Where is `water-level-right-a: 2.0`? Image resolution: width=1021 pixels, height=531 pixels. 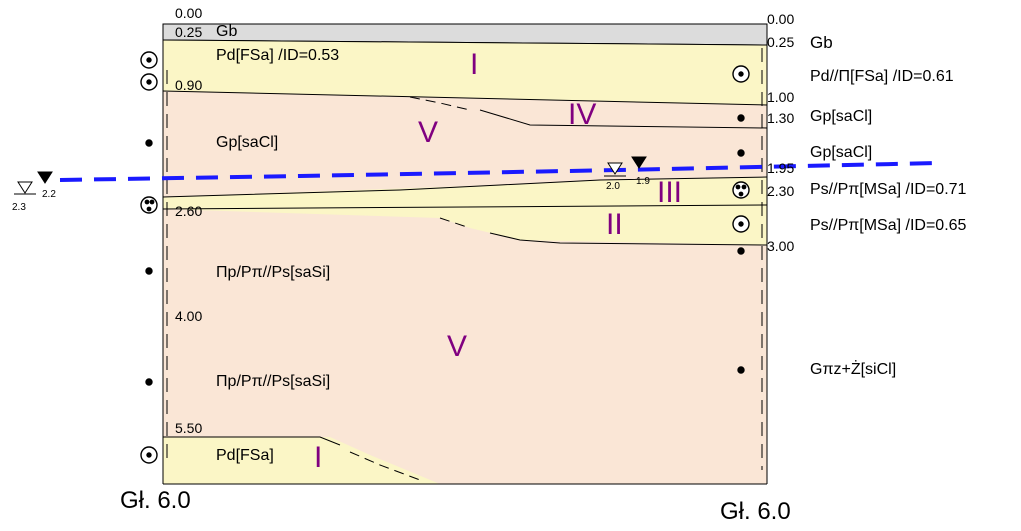 water-level-right-a: 2.0 is located at coordinates (613, 186).